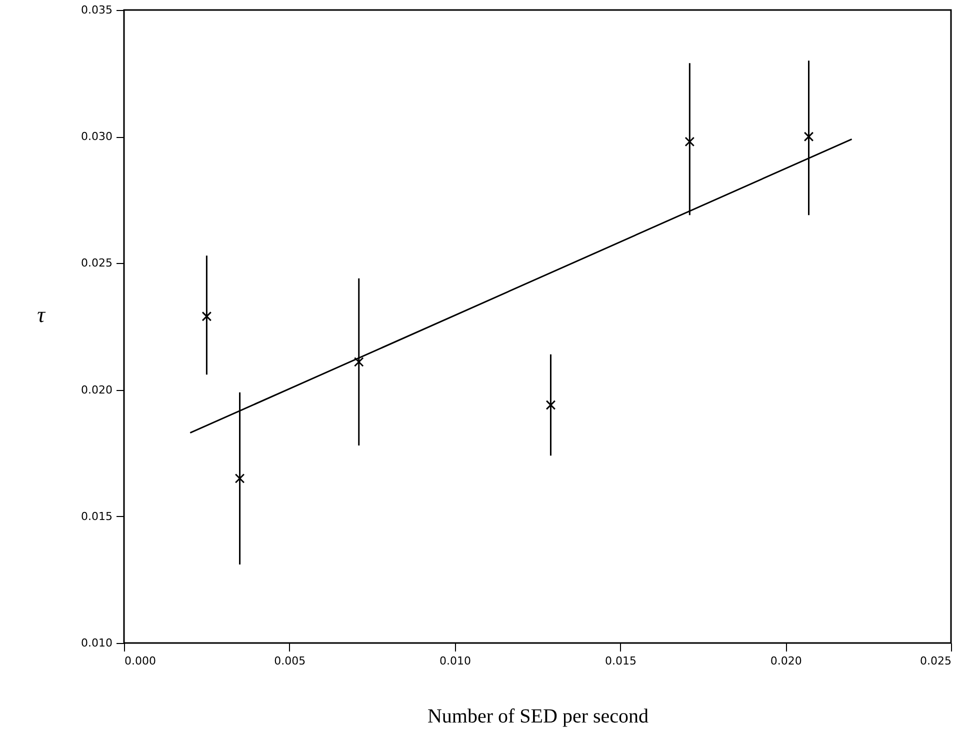  I want to click on x-tick-label: 0.005, so click(290, 661).